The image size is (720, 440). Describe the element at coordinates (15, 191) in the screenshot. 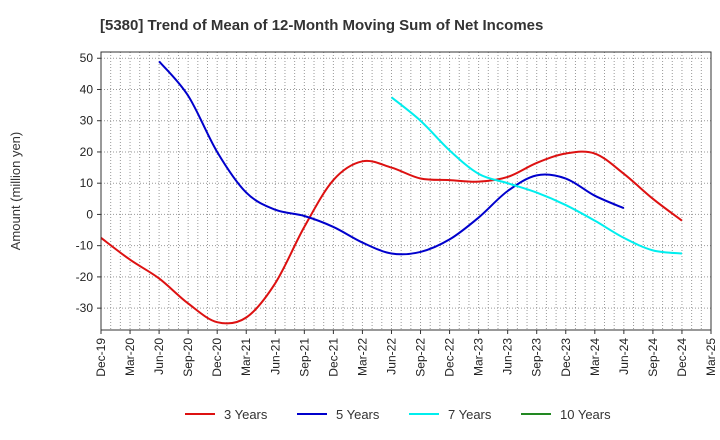

I see `y-axis-label: Amount (million yen)` at that location.